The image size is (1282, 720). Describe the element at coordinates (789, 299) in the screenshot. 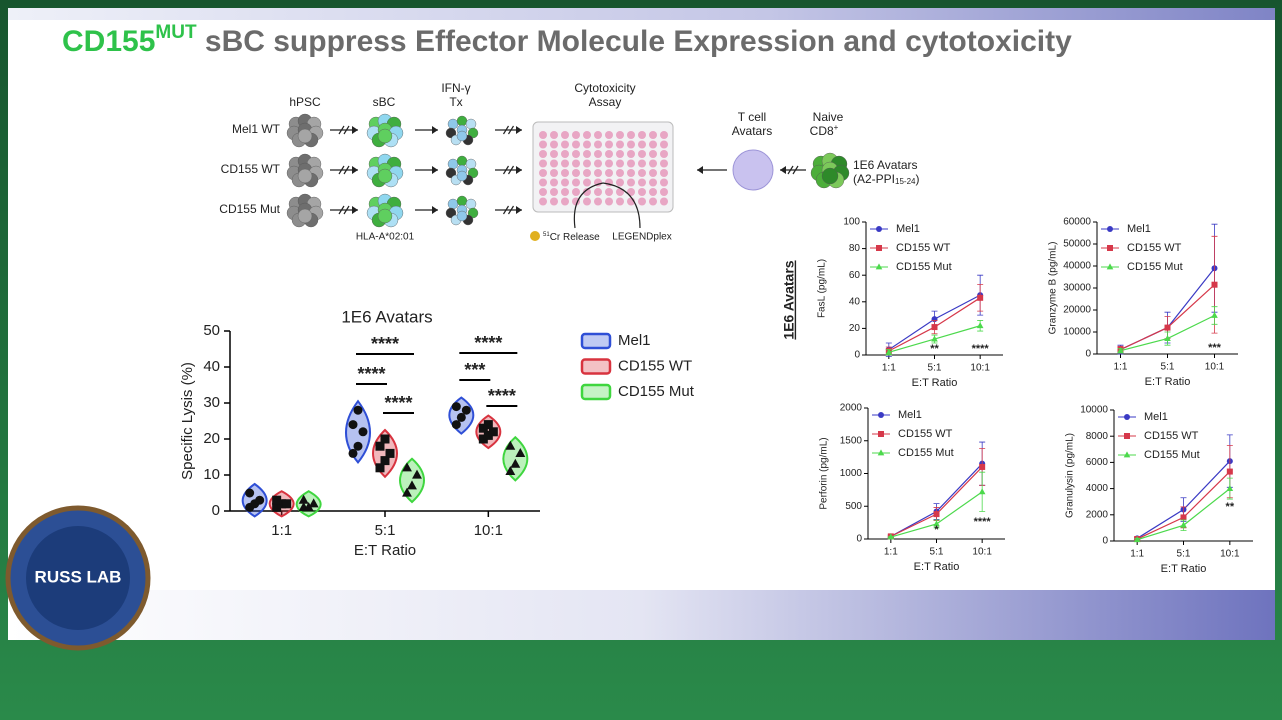

I see `side-label: 1E6 Avatars` at that location.